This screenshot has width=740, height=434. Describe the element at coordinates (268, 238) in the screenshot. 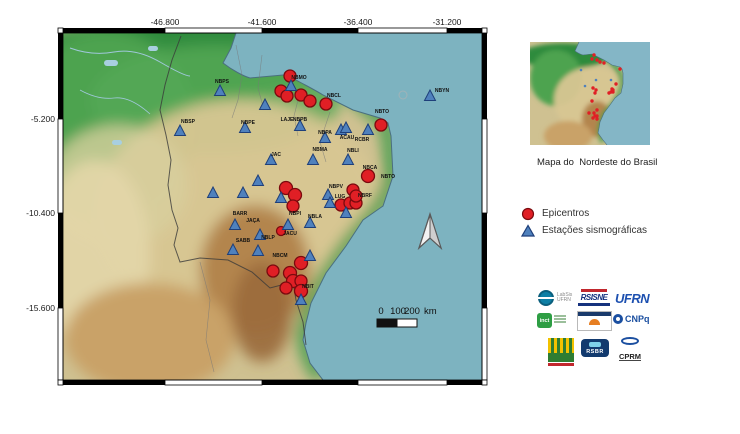

I see `station-label: NBLP` at that location.